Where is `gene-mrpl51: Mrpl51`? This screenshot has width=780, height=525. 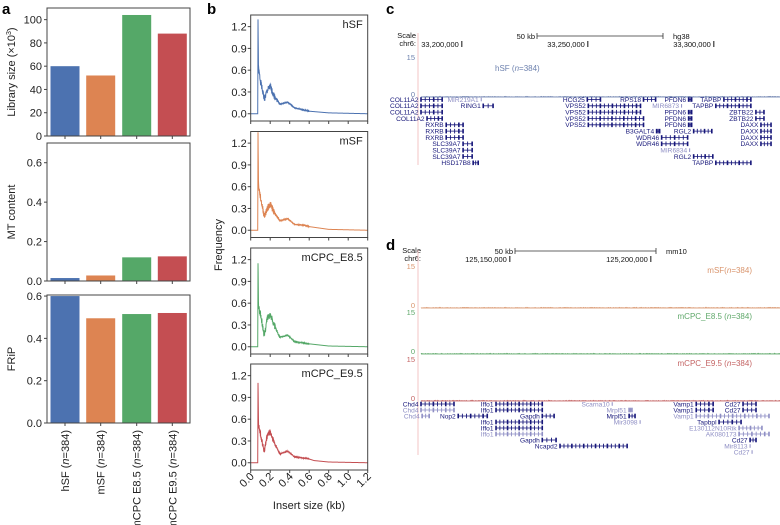 gene-mrpl51: Mrpl51 is located at coordinates (621, 416).